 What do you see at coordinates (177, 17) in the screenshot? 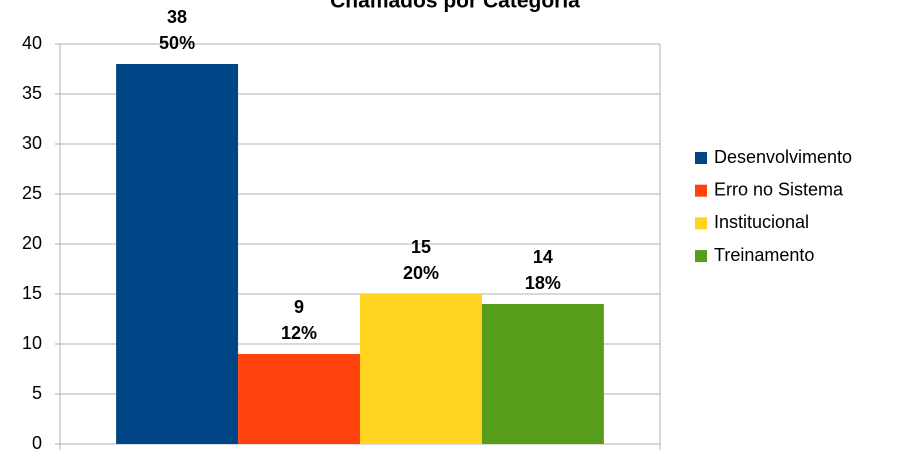
I see `data-label: 38` at bounding box center [177, 17].